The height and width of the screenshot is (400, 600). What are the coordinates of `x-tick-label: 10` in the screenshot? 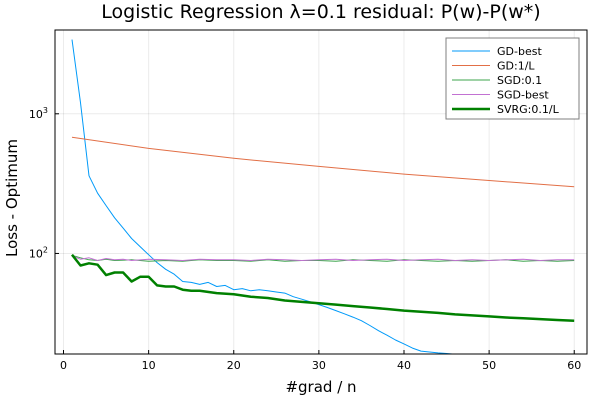 It's located at (149, 365).